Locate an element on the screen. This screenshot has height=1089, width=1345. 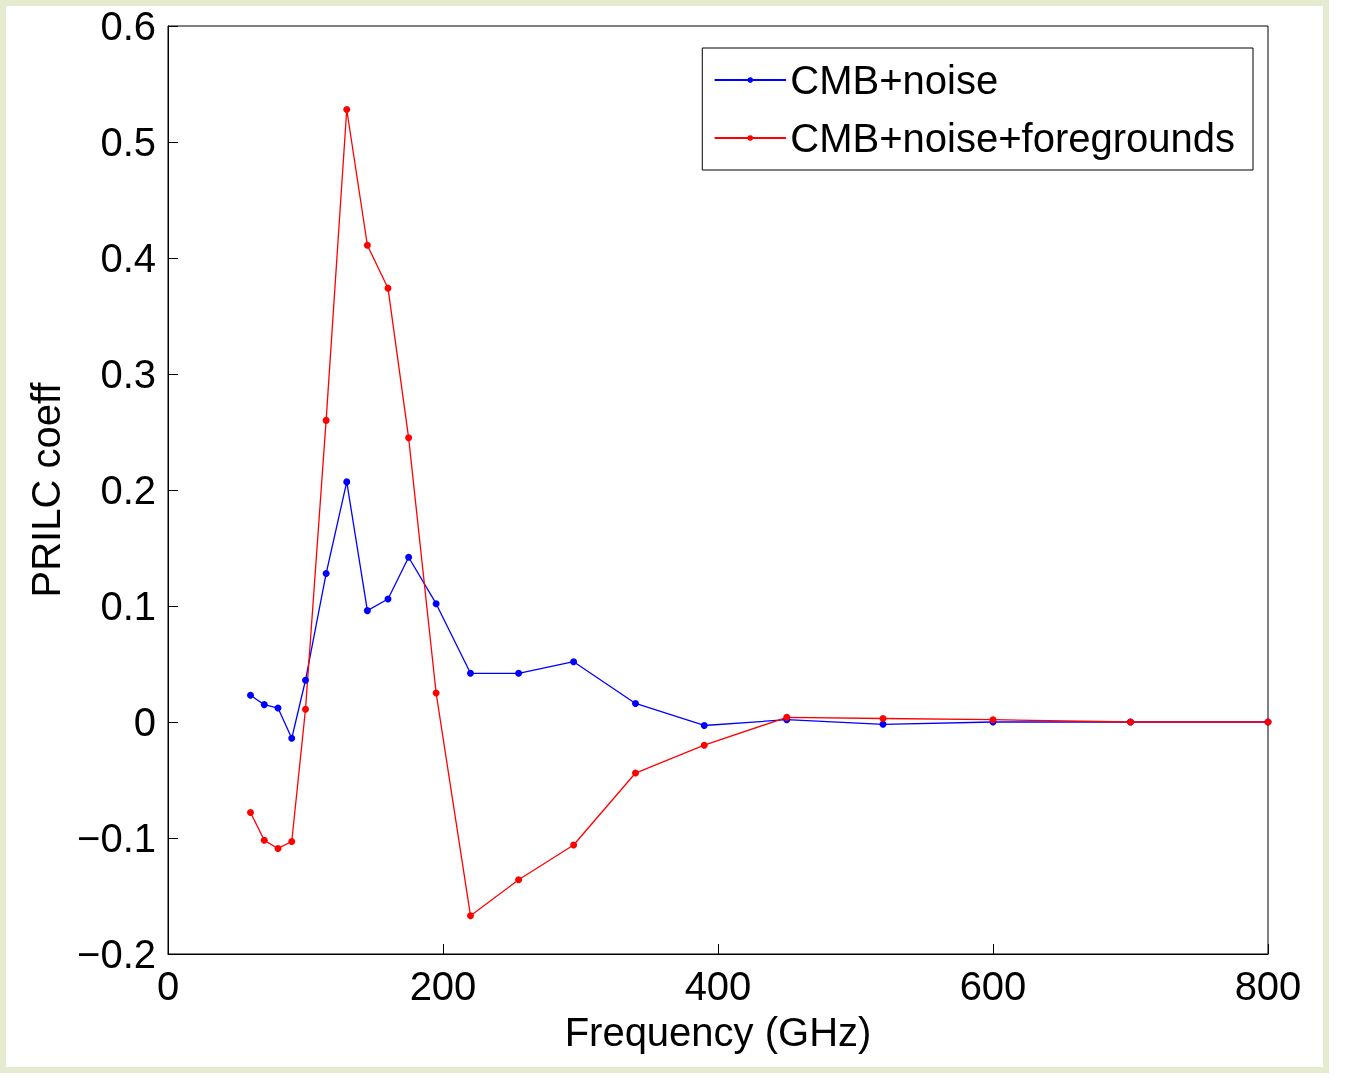
y-tick-label: 0 is located at coordinates (144, 722).